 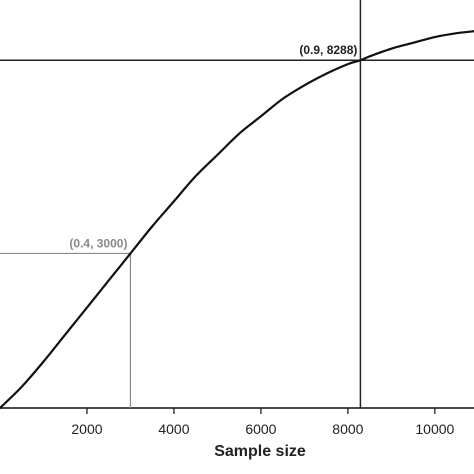 What do you see at coordinates (434, 429) in the screenshot?
I see `x-tick-label: 10000` at bounding box center [434, 429].